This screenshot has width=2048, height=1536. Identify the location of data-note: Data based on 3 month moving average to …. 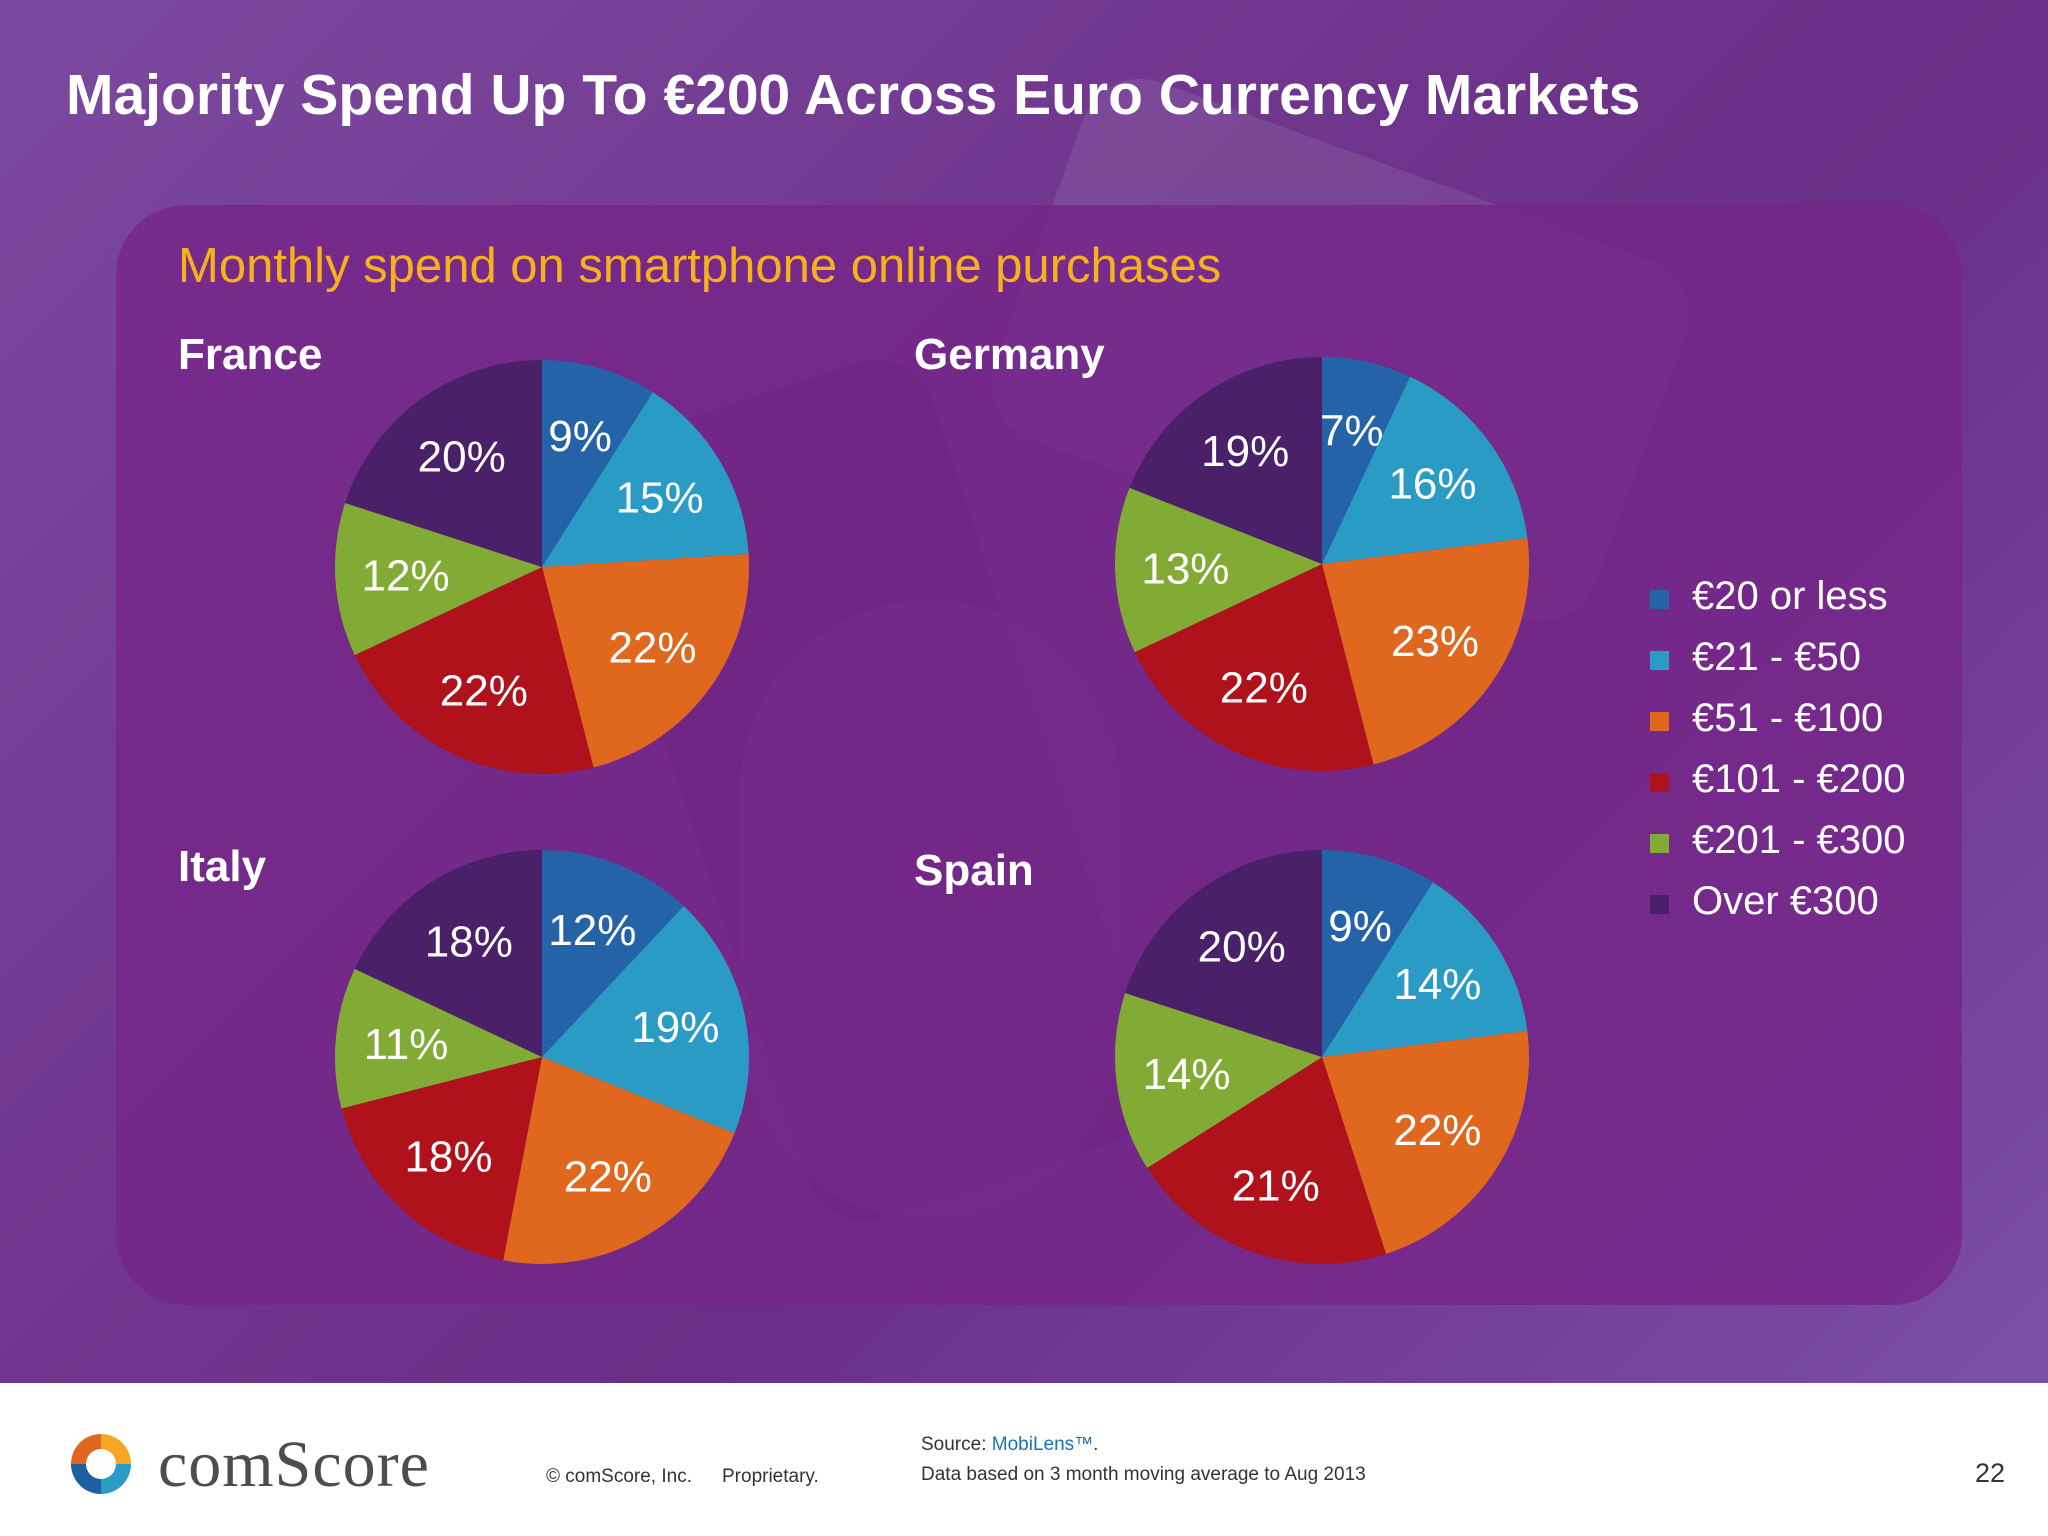
(1143, 1474).